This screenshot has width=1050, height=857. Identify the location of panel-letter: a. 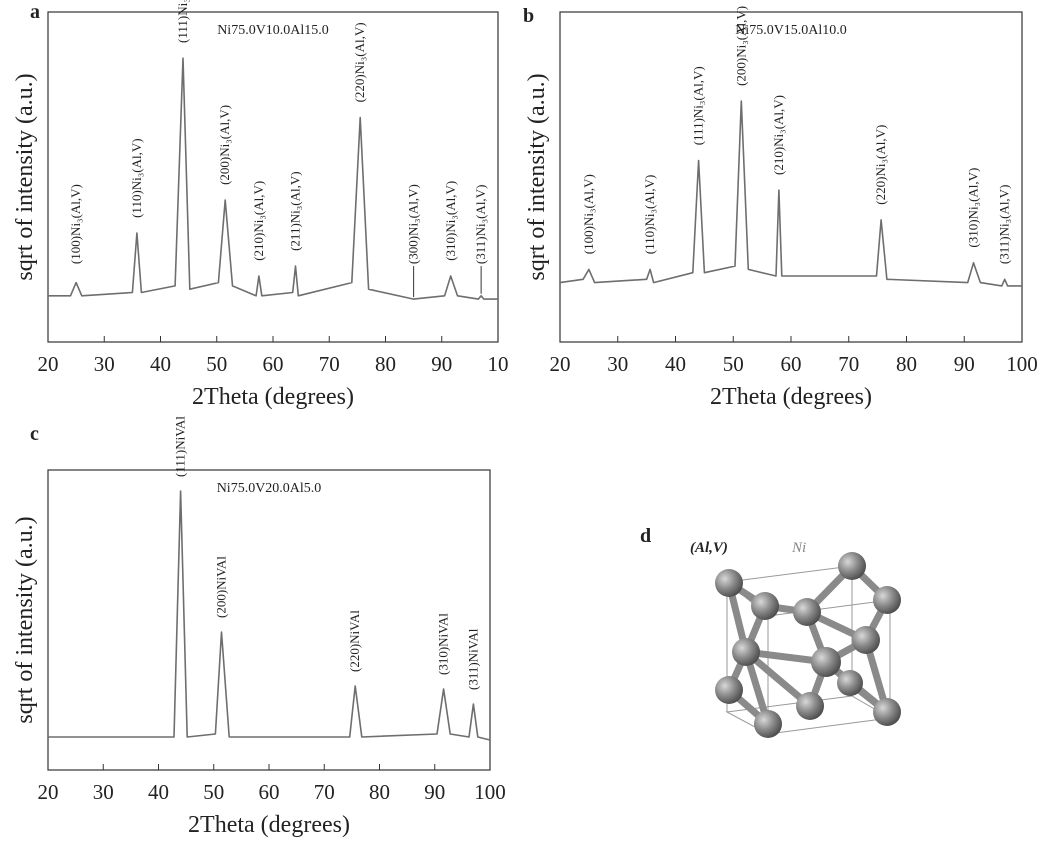
(35, 12).